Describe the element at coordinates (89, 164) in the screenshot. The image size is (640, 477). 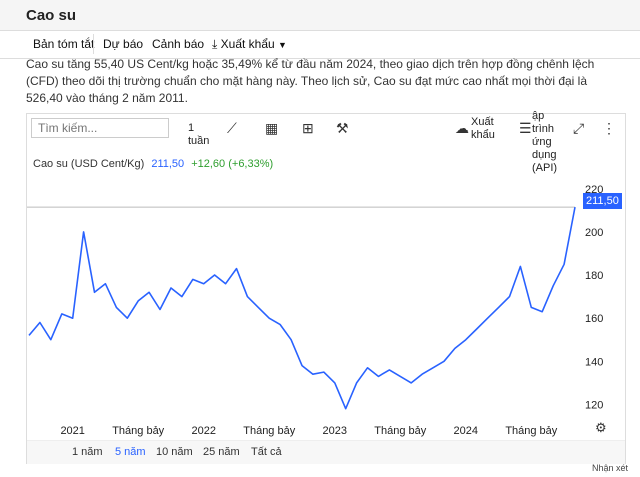
I see `legend-name: Cao su (USD Cent/Kg)` at that location.